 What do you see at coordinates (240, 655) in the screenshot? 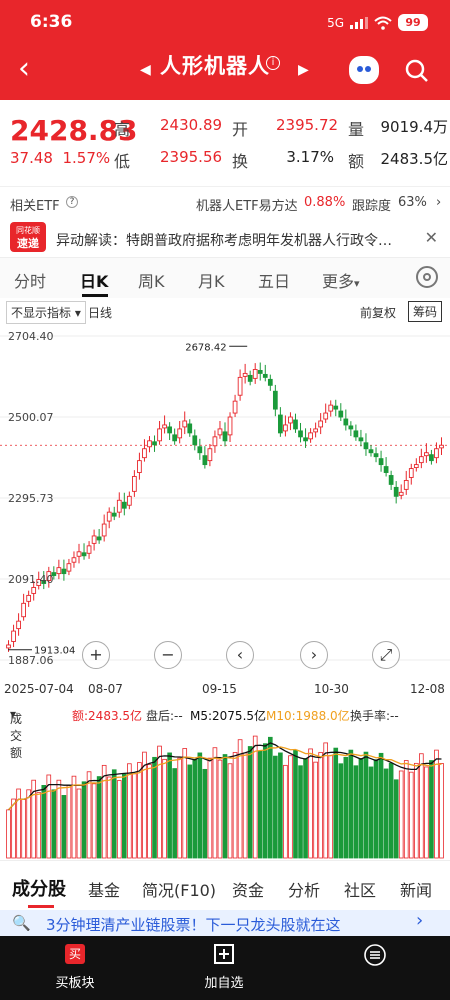
I see `scroll-left-button: ‹` at bounding box center [240, 655].